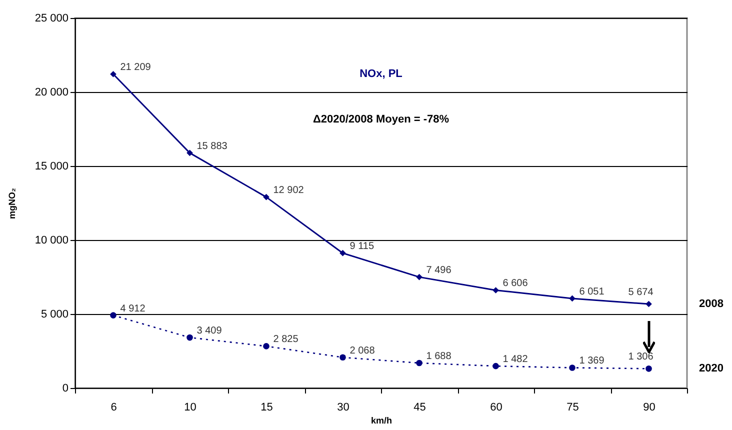 The width and height of the screenshot is (732, 430). What do you see at coordinates (288, 190) in the screenshot?
I see `data-label: 12 902` at bounding box center [288, 190].